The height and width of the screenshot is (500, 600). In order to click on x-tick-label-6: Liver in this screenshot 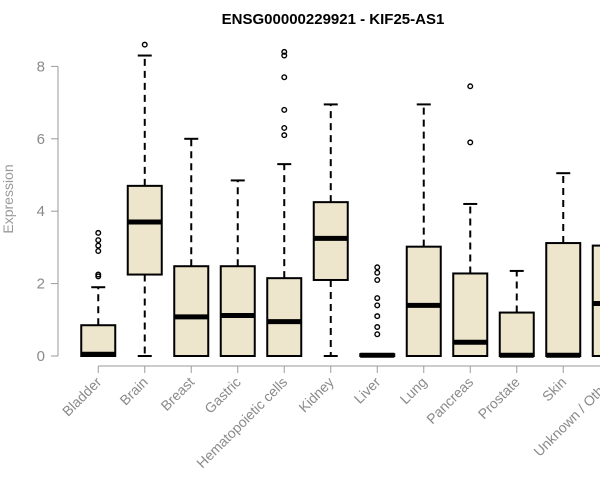, I will do `click(367, 390)`.